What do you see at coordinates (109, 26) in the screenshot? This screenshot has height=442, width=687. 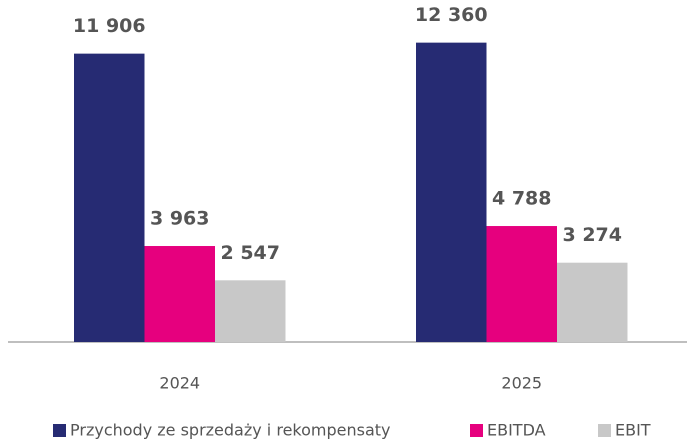 I see `value-label: 11 906` at bounding box center [109, 26].